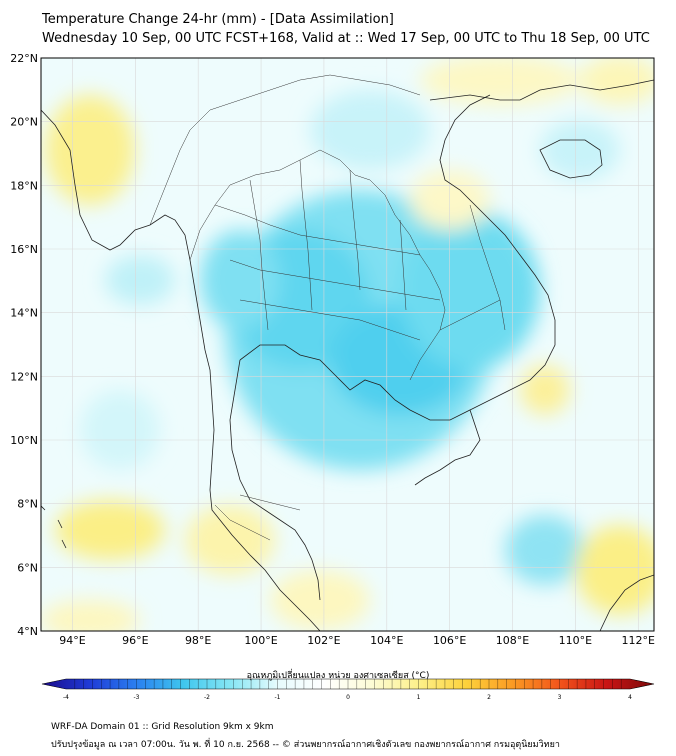  Describe the element at coordinates (72, 640) in the screenshot. I see `lon-tick-label: 94°E` at that location.